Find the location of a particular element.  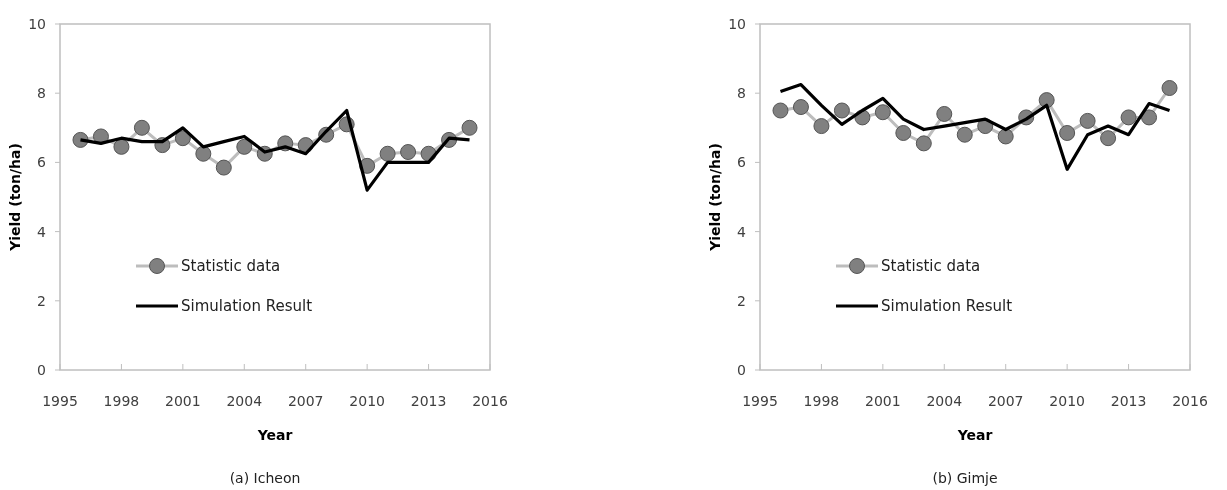

text: (b) Gimje is located at coordinates (965, 478).